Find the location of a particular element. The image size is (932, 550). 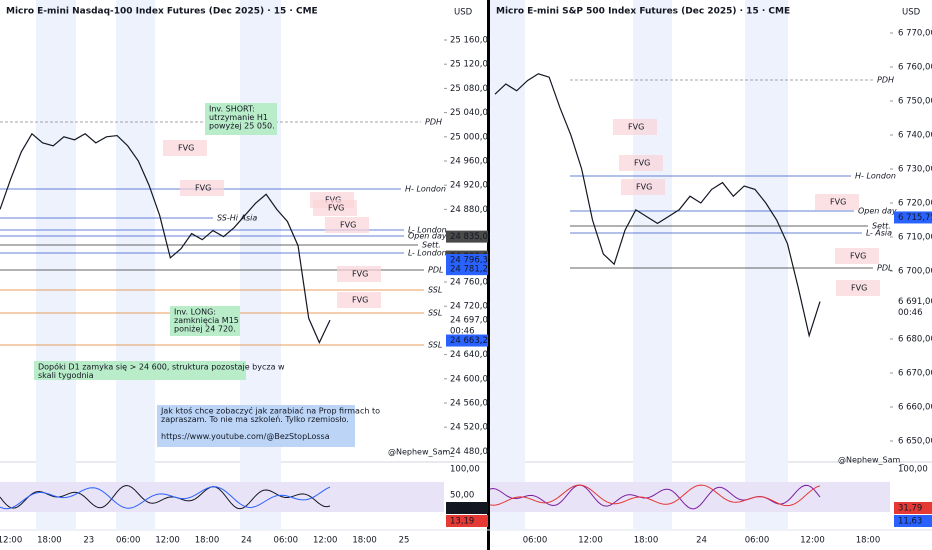

note-text: skali tygodnia is located at coordinates (66, 375).